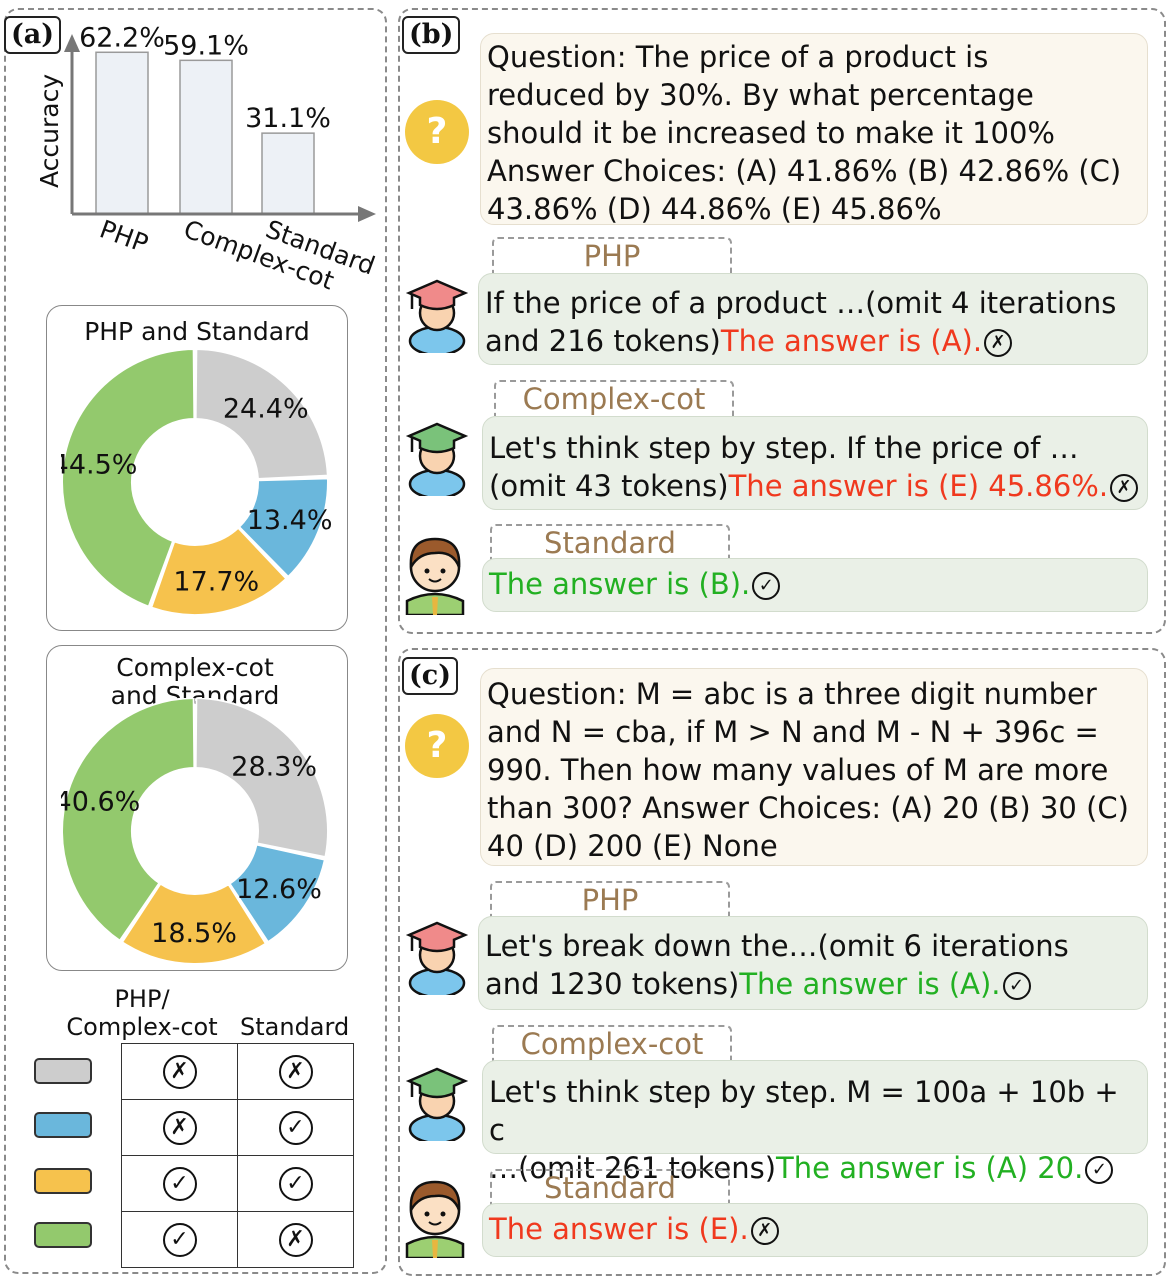 Image resolution: width=1170 pixels, height=1280 pixels. Describe the element at coordinates (124, 236) in the screenshot. I see `category-label: PHP` at that location.